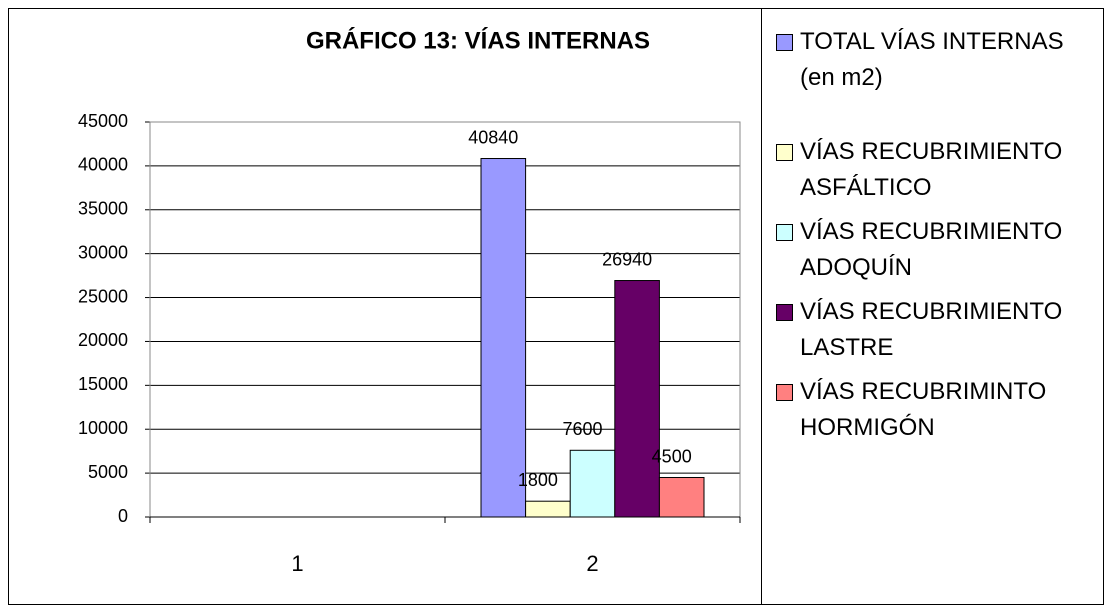 The height and width of the screenshot is (613, 1112). Describe the element at coordinates (582, 429) in the screenshot. I see `data-label: 7600` at that location.